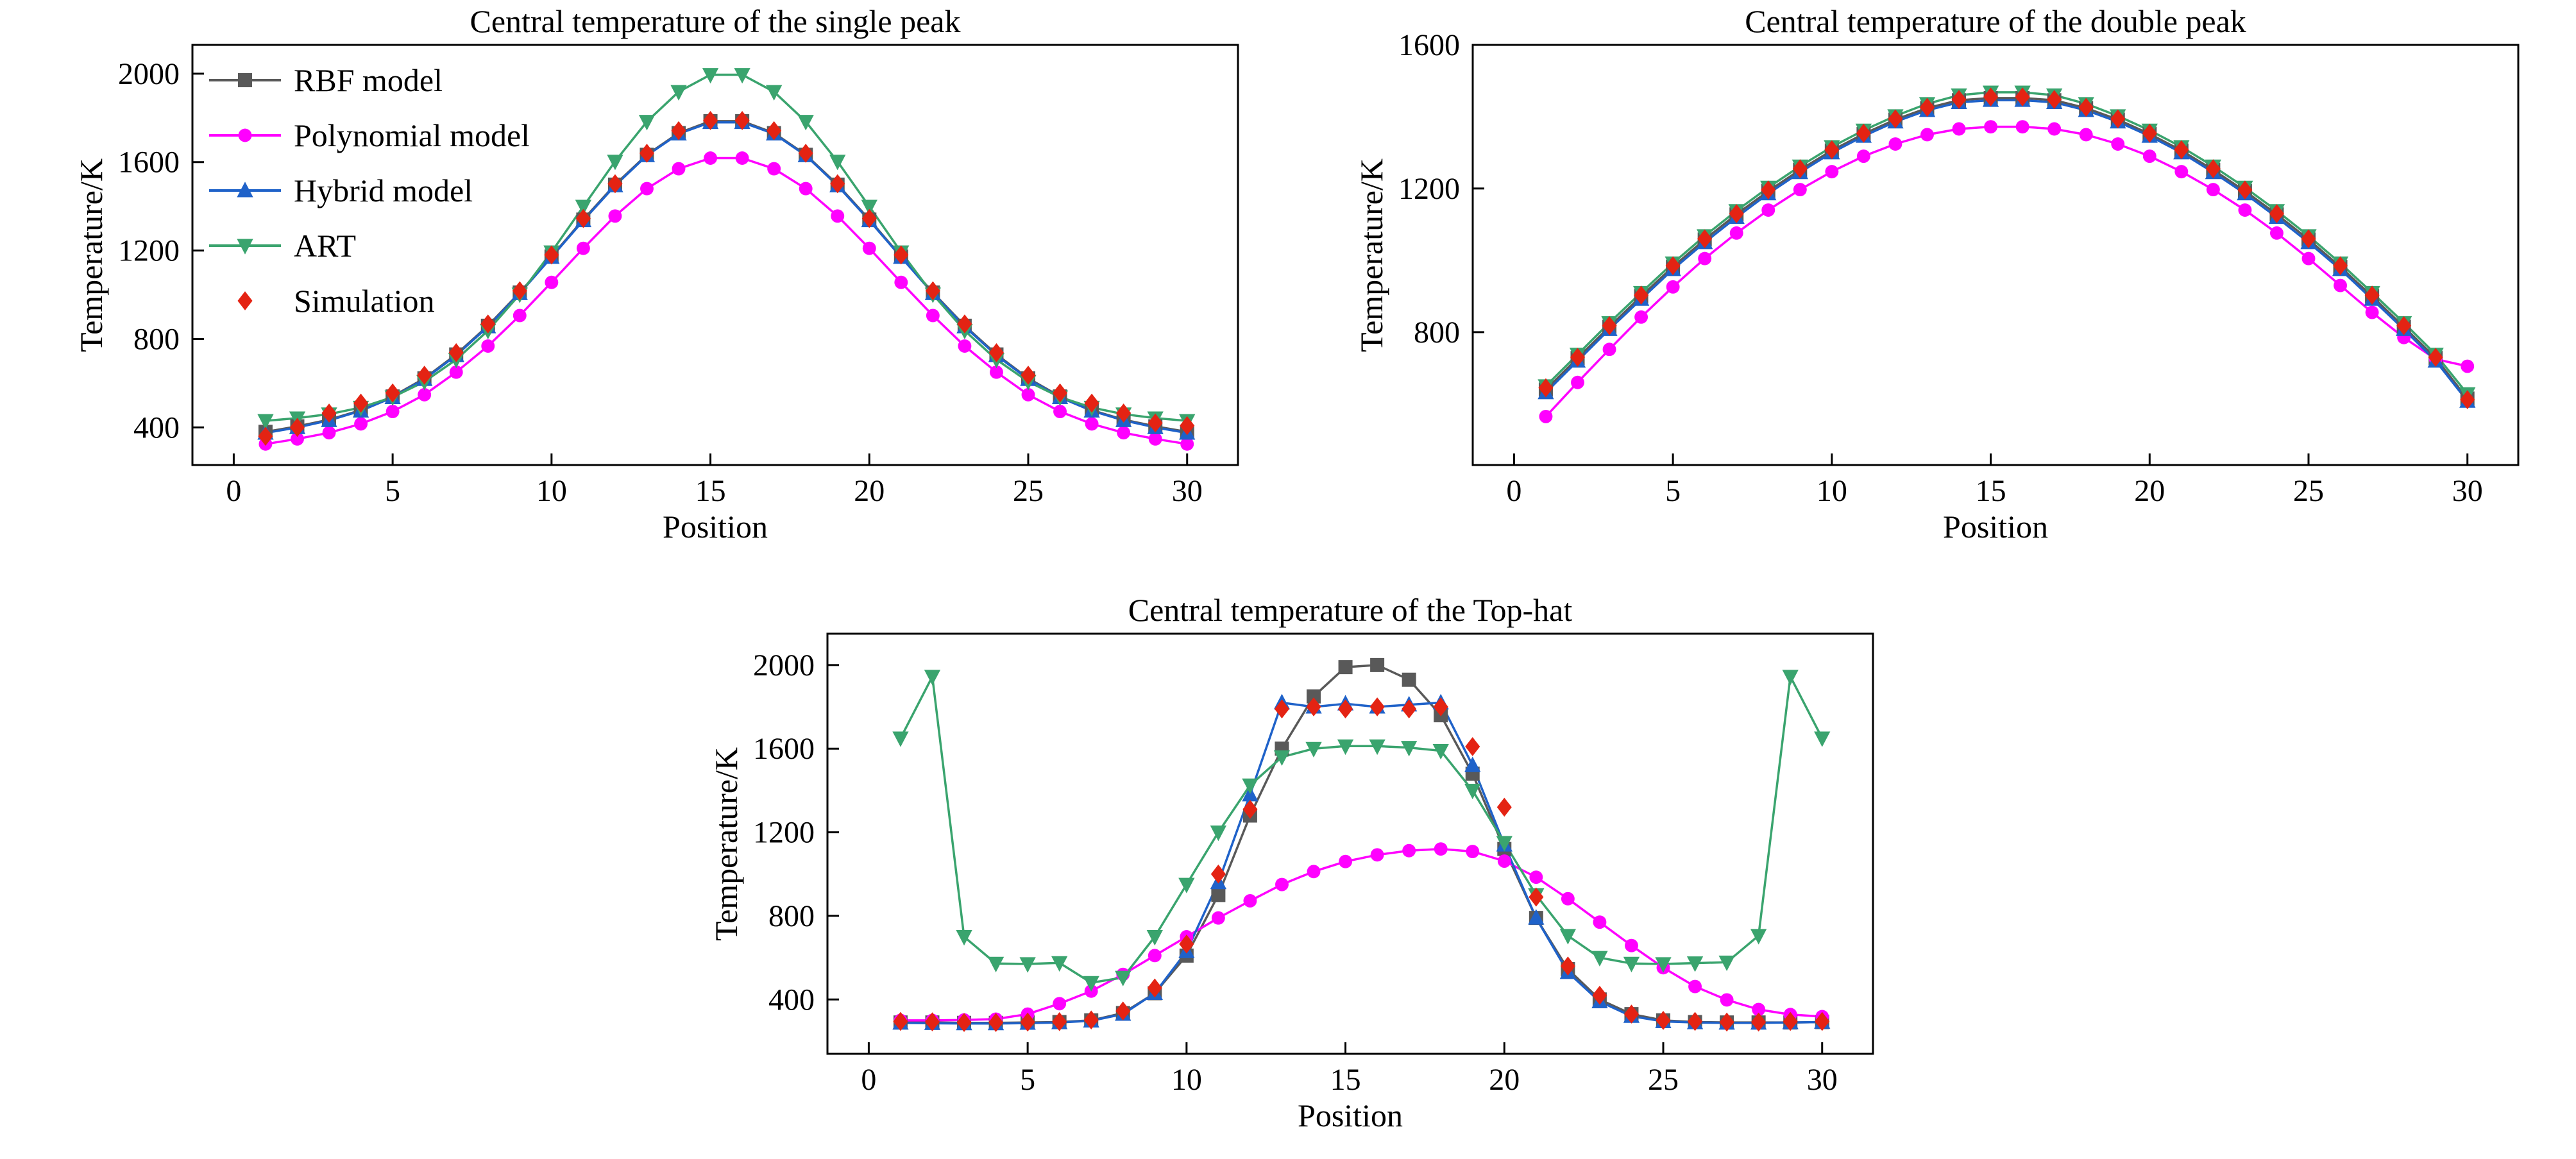 This screenshot has width=2576, height=1159. Describe the element at coordinates (715, 21) in the screenshot. I see `chart-title-single-peak: Central temperature of the single peak` at that location.